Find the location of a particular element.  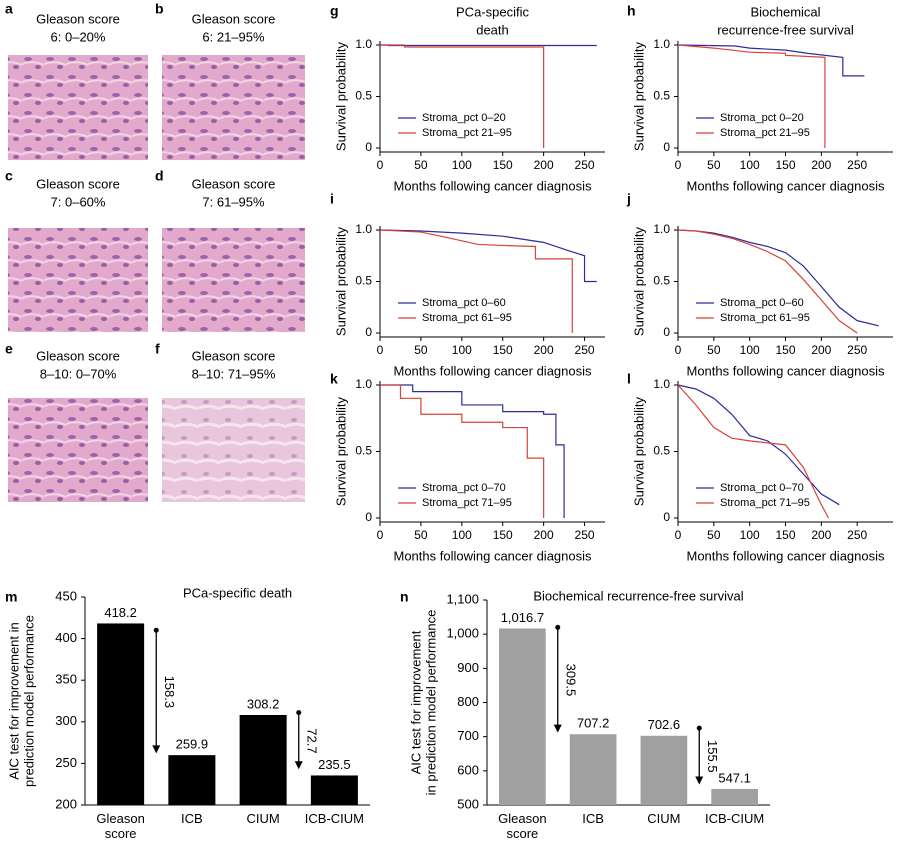

panel-letter: i is located at coordinates (332, 199).